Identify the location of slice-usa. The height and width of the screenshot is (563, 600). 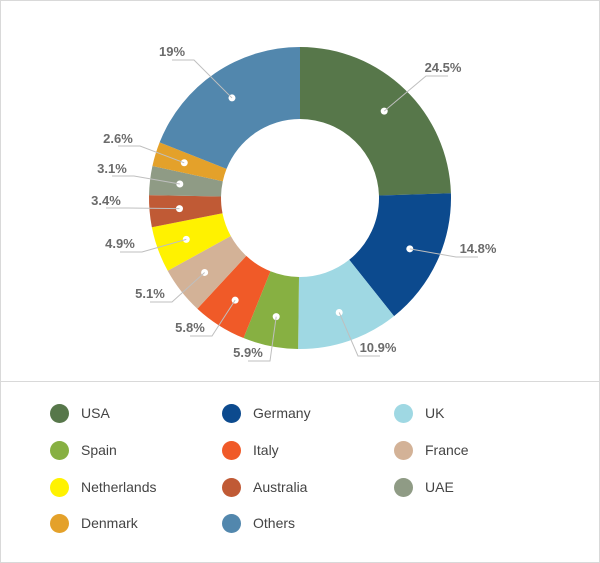
(375, 121).